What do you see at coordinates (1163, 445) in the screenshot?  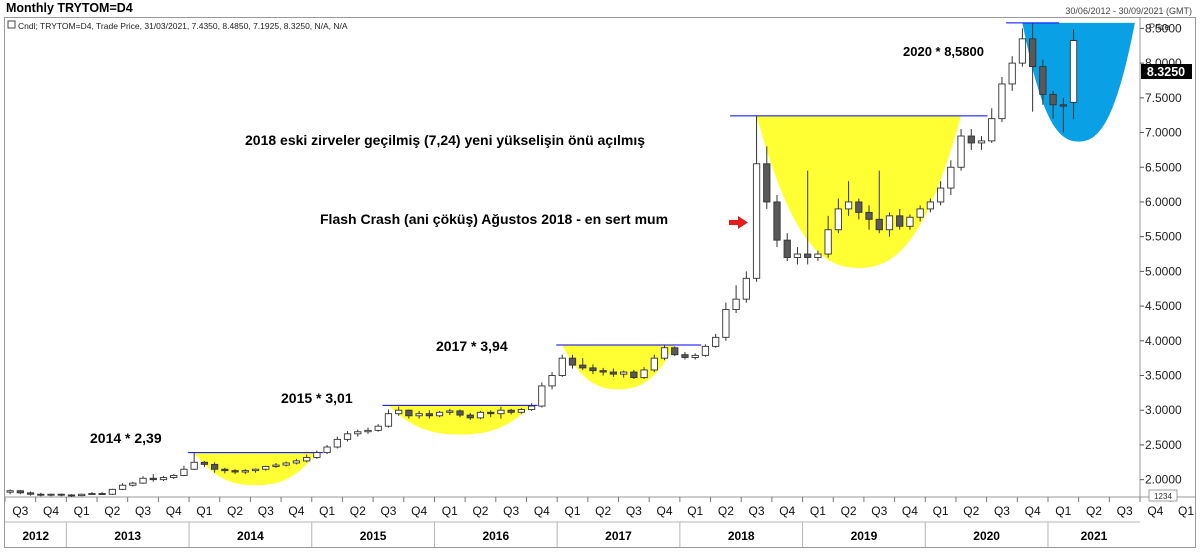 I see `y-tick-label: 2.5000` at bounding box center [1163, 445].